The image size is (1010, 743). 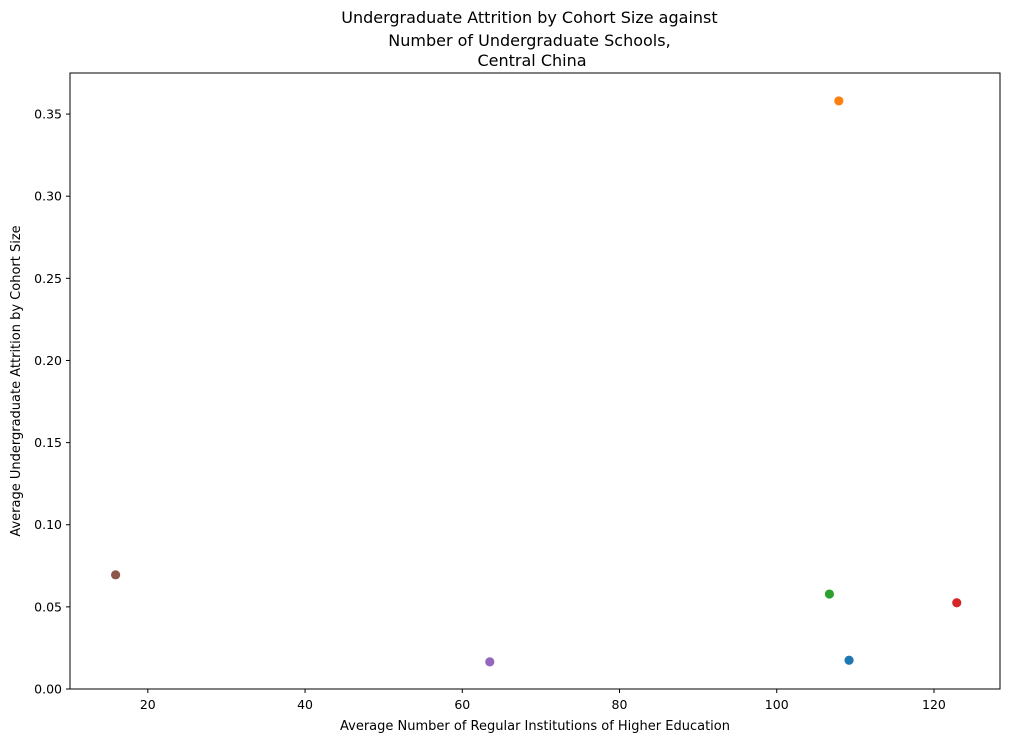 What do you see at coordinates (529, 40) in the screenshot?
I see `chart-title-line-2: Number of Undergraduate Schools,` at bounding box center [529, 40].